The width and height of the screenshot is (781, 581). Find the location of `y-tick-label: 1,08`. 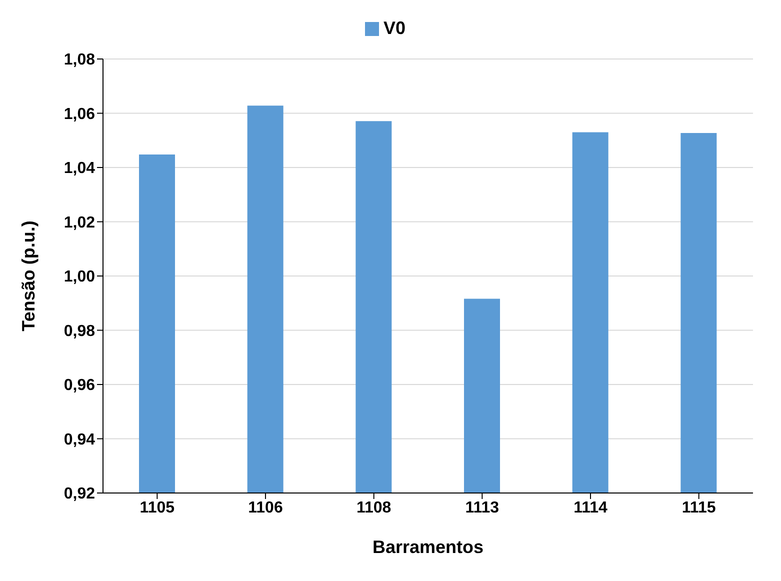

y-tick-label: 1,08 is located at coordinates (80, 60).